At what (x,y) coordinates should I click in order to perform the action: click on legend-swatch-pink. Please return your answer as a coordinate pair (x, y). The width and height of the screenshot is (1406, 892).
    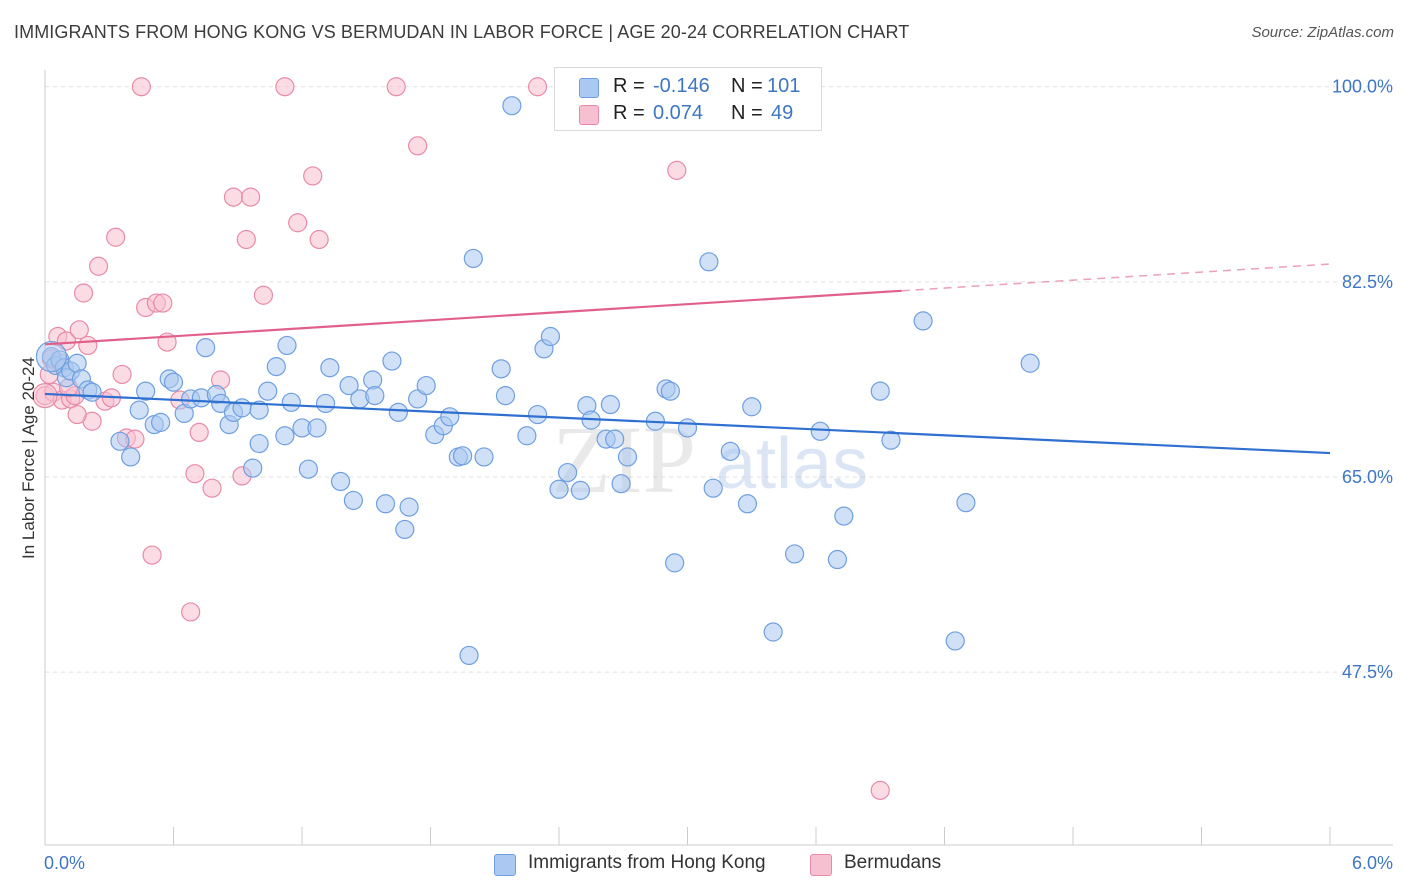
    Looking at the image, I should click on (589, 115).